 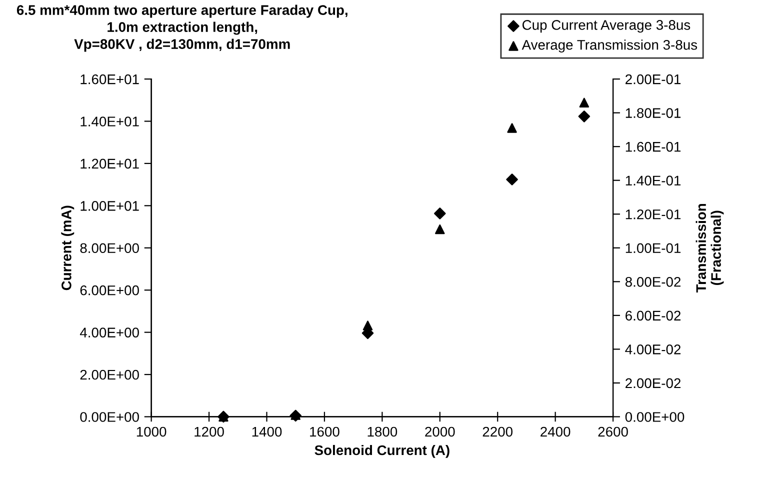 What do you see at coordinates (653, 248) in the screenshot?
I see `y2-tick-label: 1.00E-01` at bounding box center [653, 248].